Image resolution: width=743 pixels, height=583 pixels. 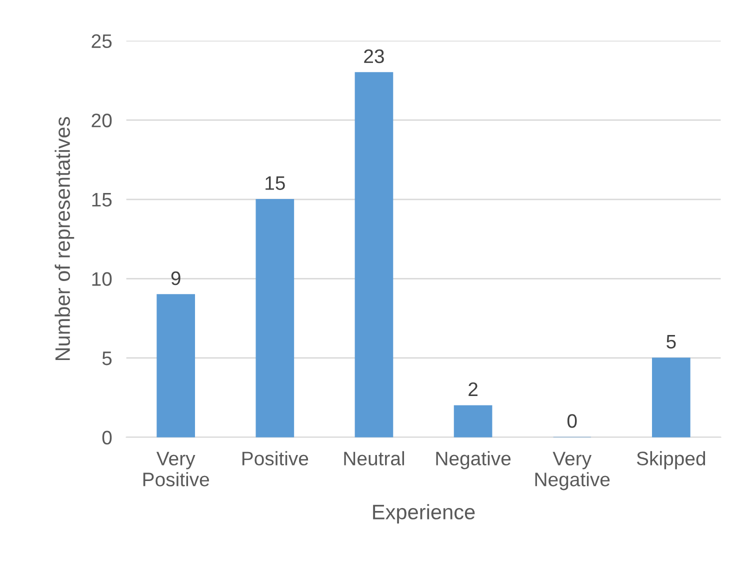 I want to click on y-tick-label: 0, so click(x=107, y=437).